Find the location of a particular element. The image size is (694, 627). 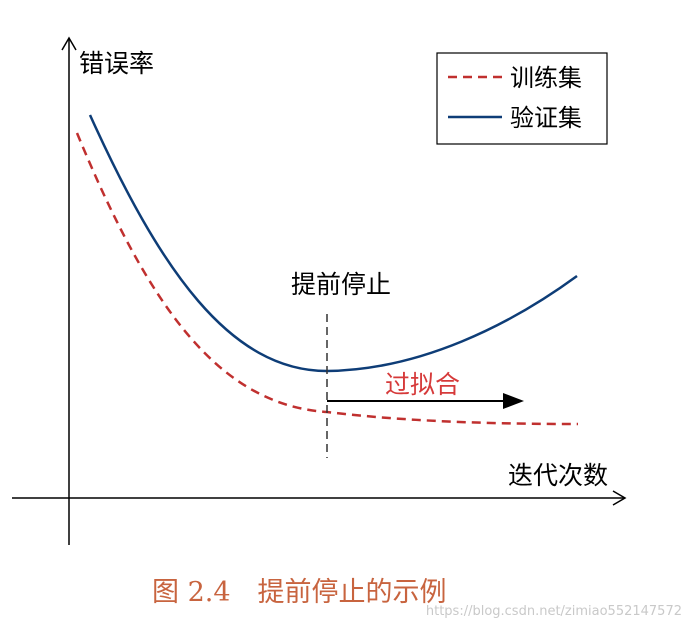

y-axis-label: 错误率 is located at coordinates (116, 63).